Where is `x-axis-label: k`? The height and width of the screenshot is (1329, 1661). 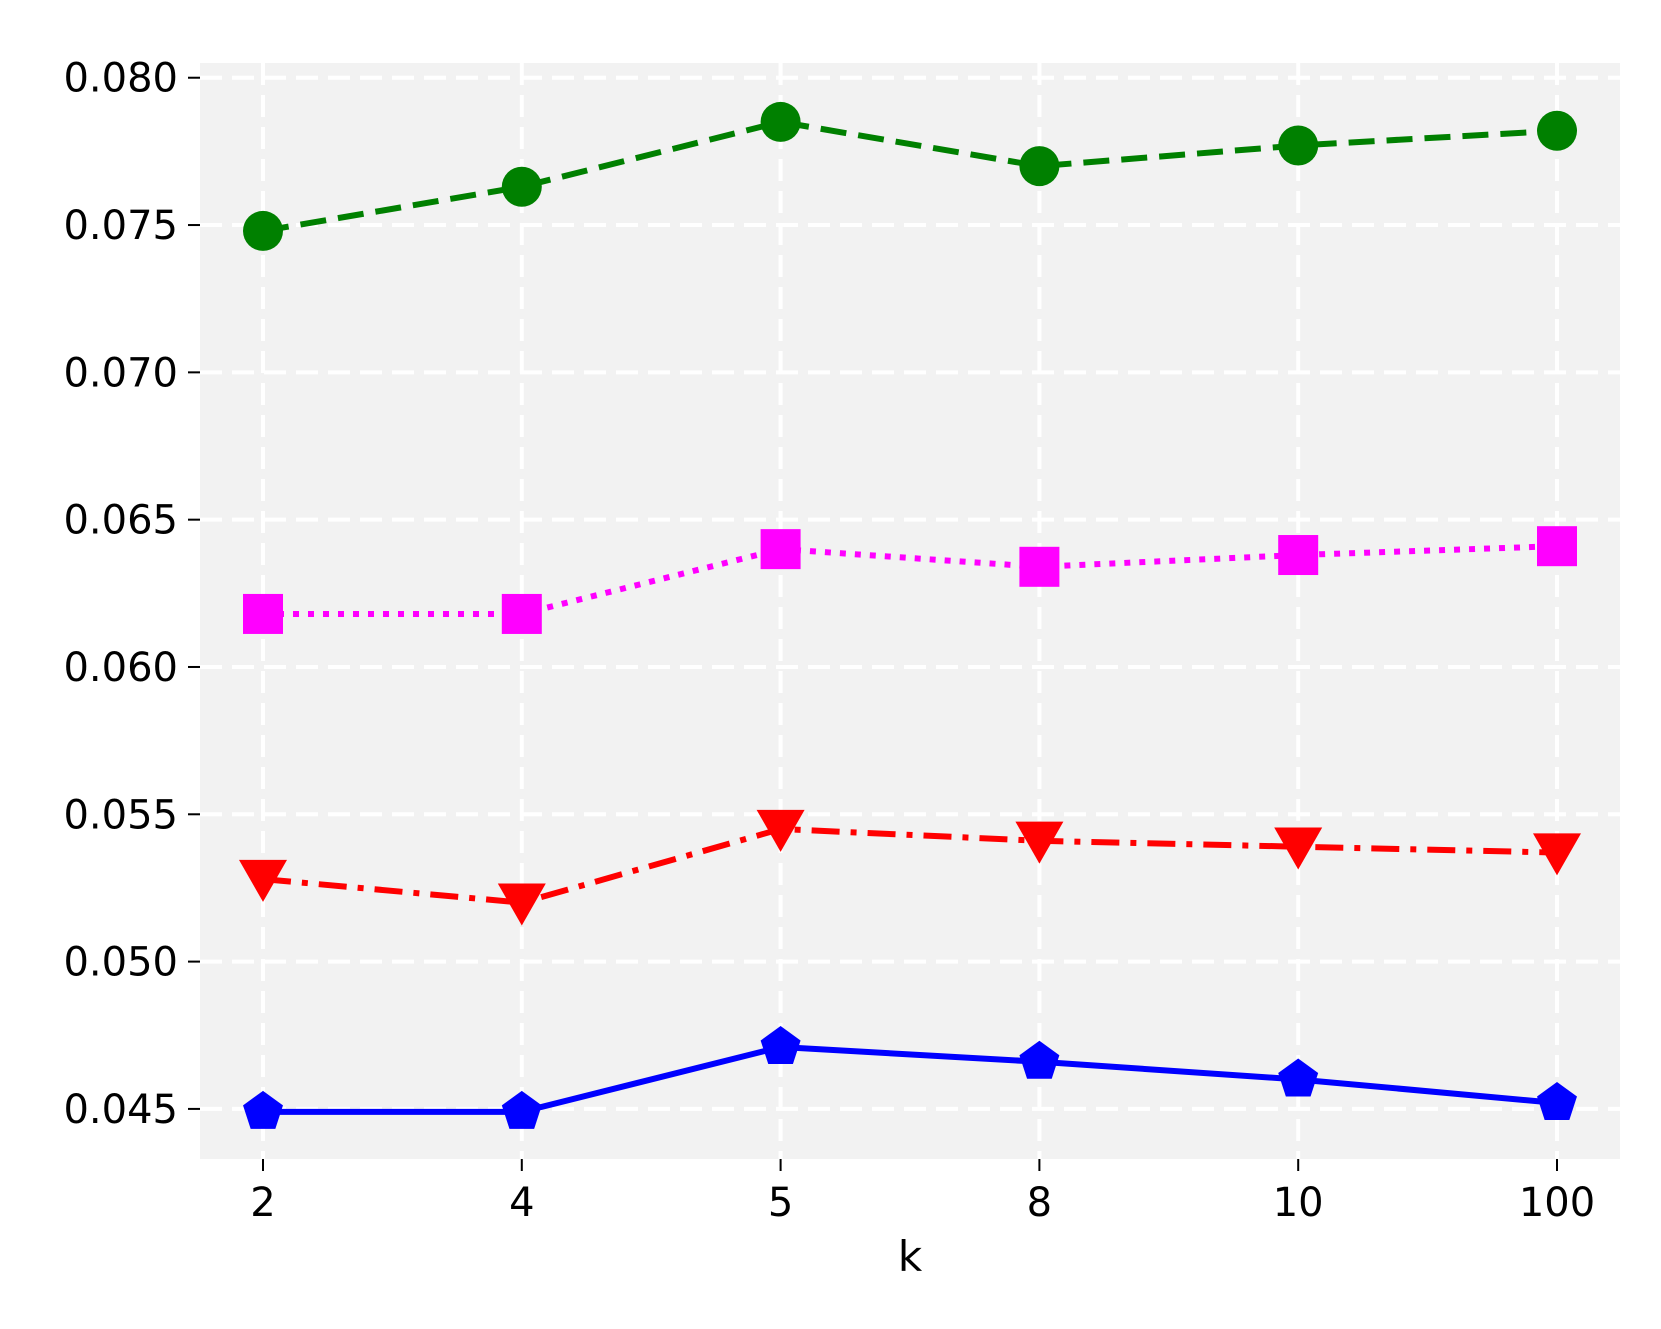 x-axis-label: k is located at coordinates (910, 1256).